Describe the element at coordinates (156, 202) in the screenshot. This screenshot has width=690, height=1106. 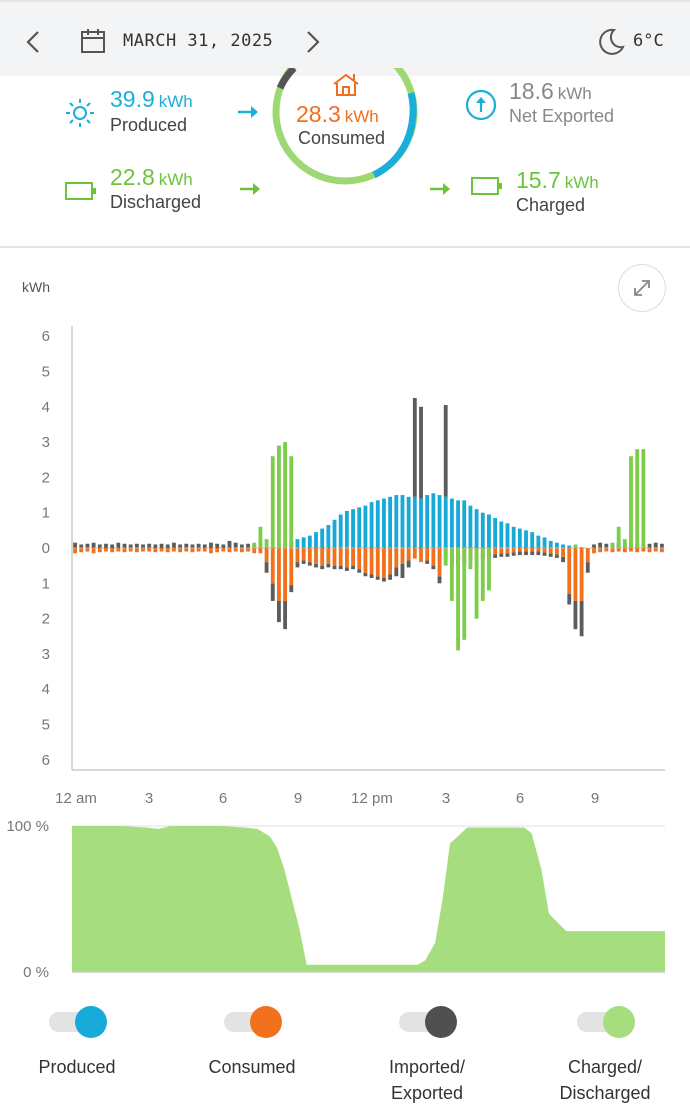
I see `discharged-label: Discharged` at that location.